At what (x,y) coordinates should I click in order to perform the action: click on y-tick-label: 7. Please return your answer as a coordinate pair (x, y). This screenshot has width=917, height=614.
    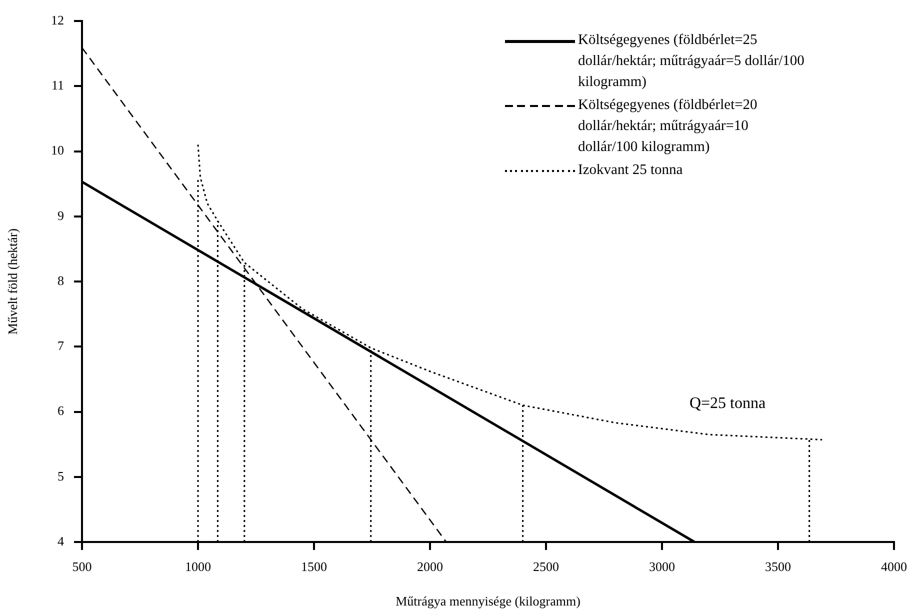
    Looking at the image, I should click on (61, 346).